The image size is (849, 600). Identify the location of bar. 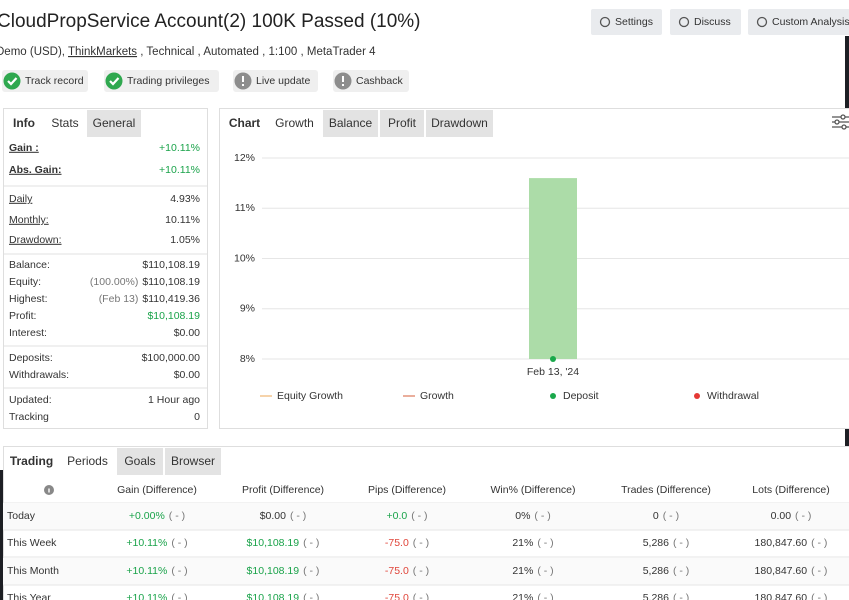
(553, 268).